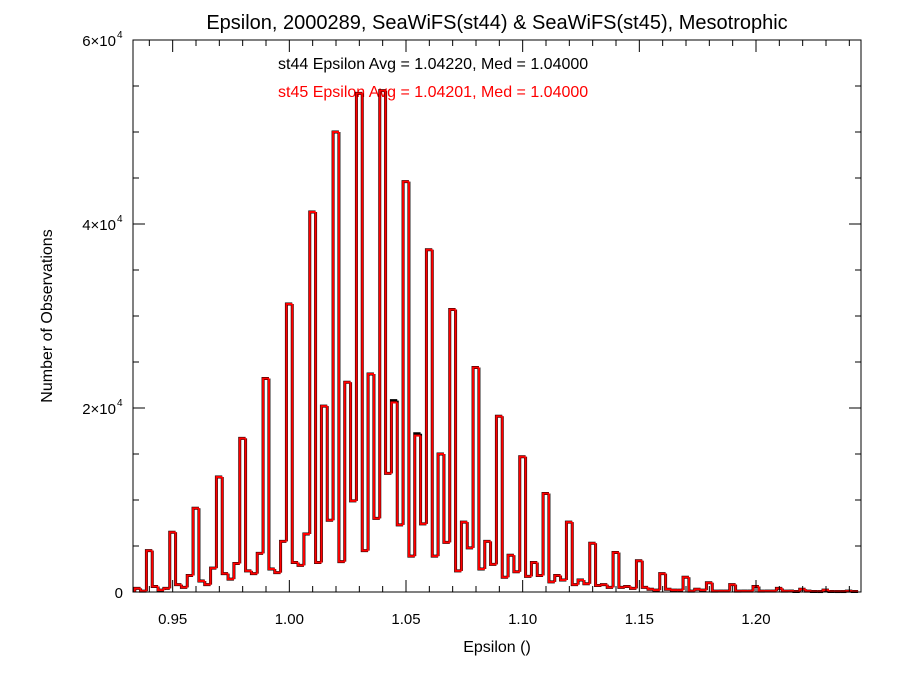 This screenshot has width=900, height=675. Describe the element at coordinates (47, 315) in the screenshot. I see `y-axis-label: Number of Observations` at that location.